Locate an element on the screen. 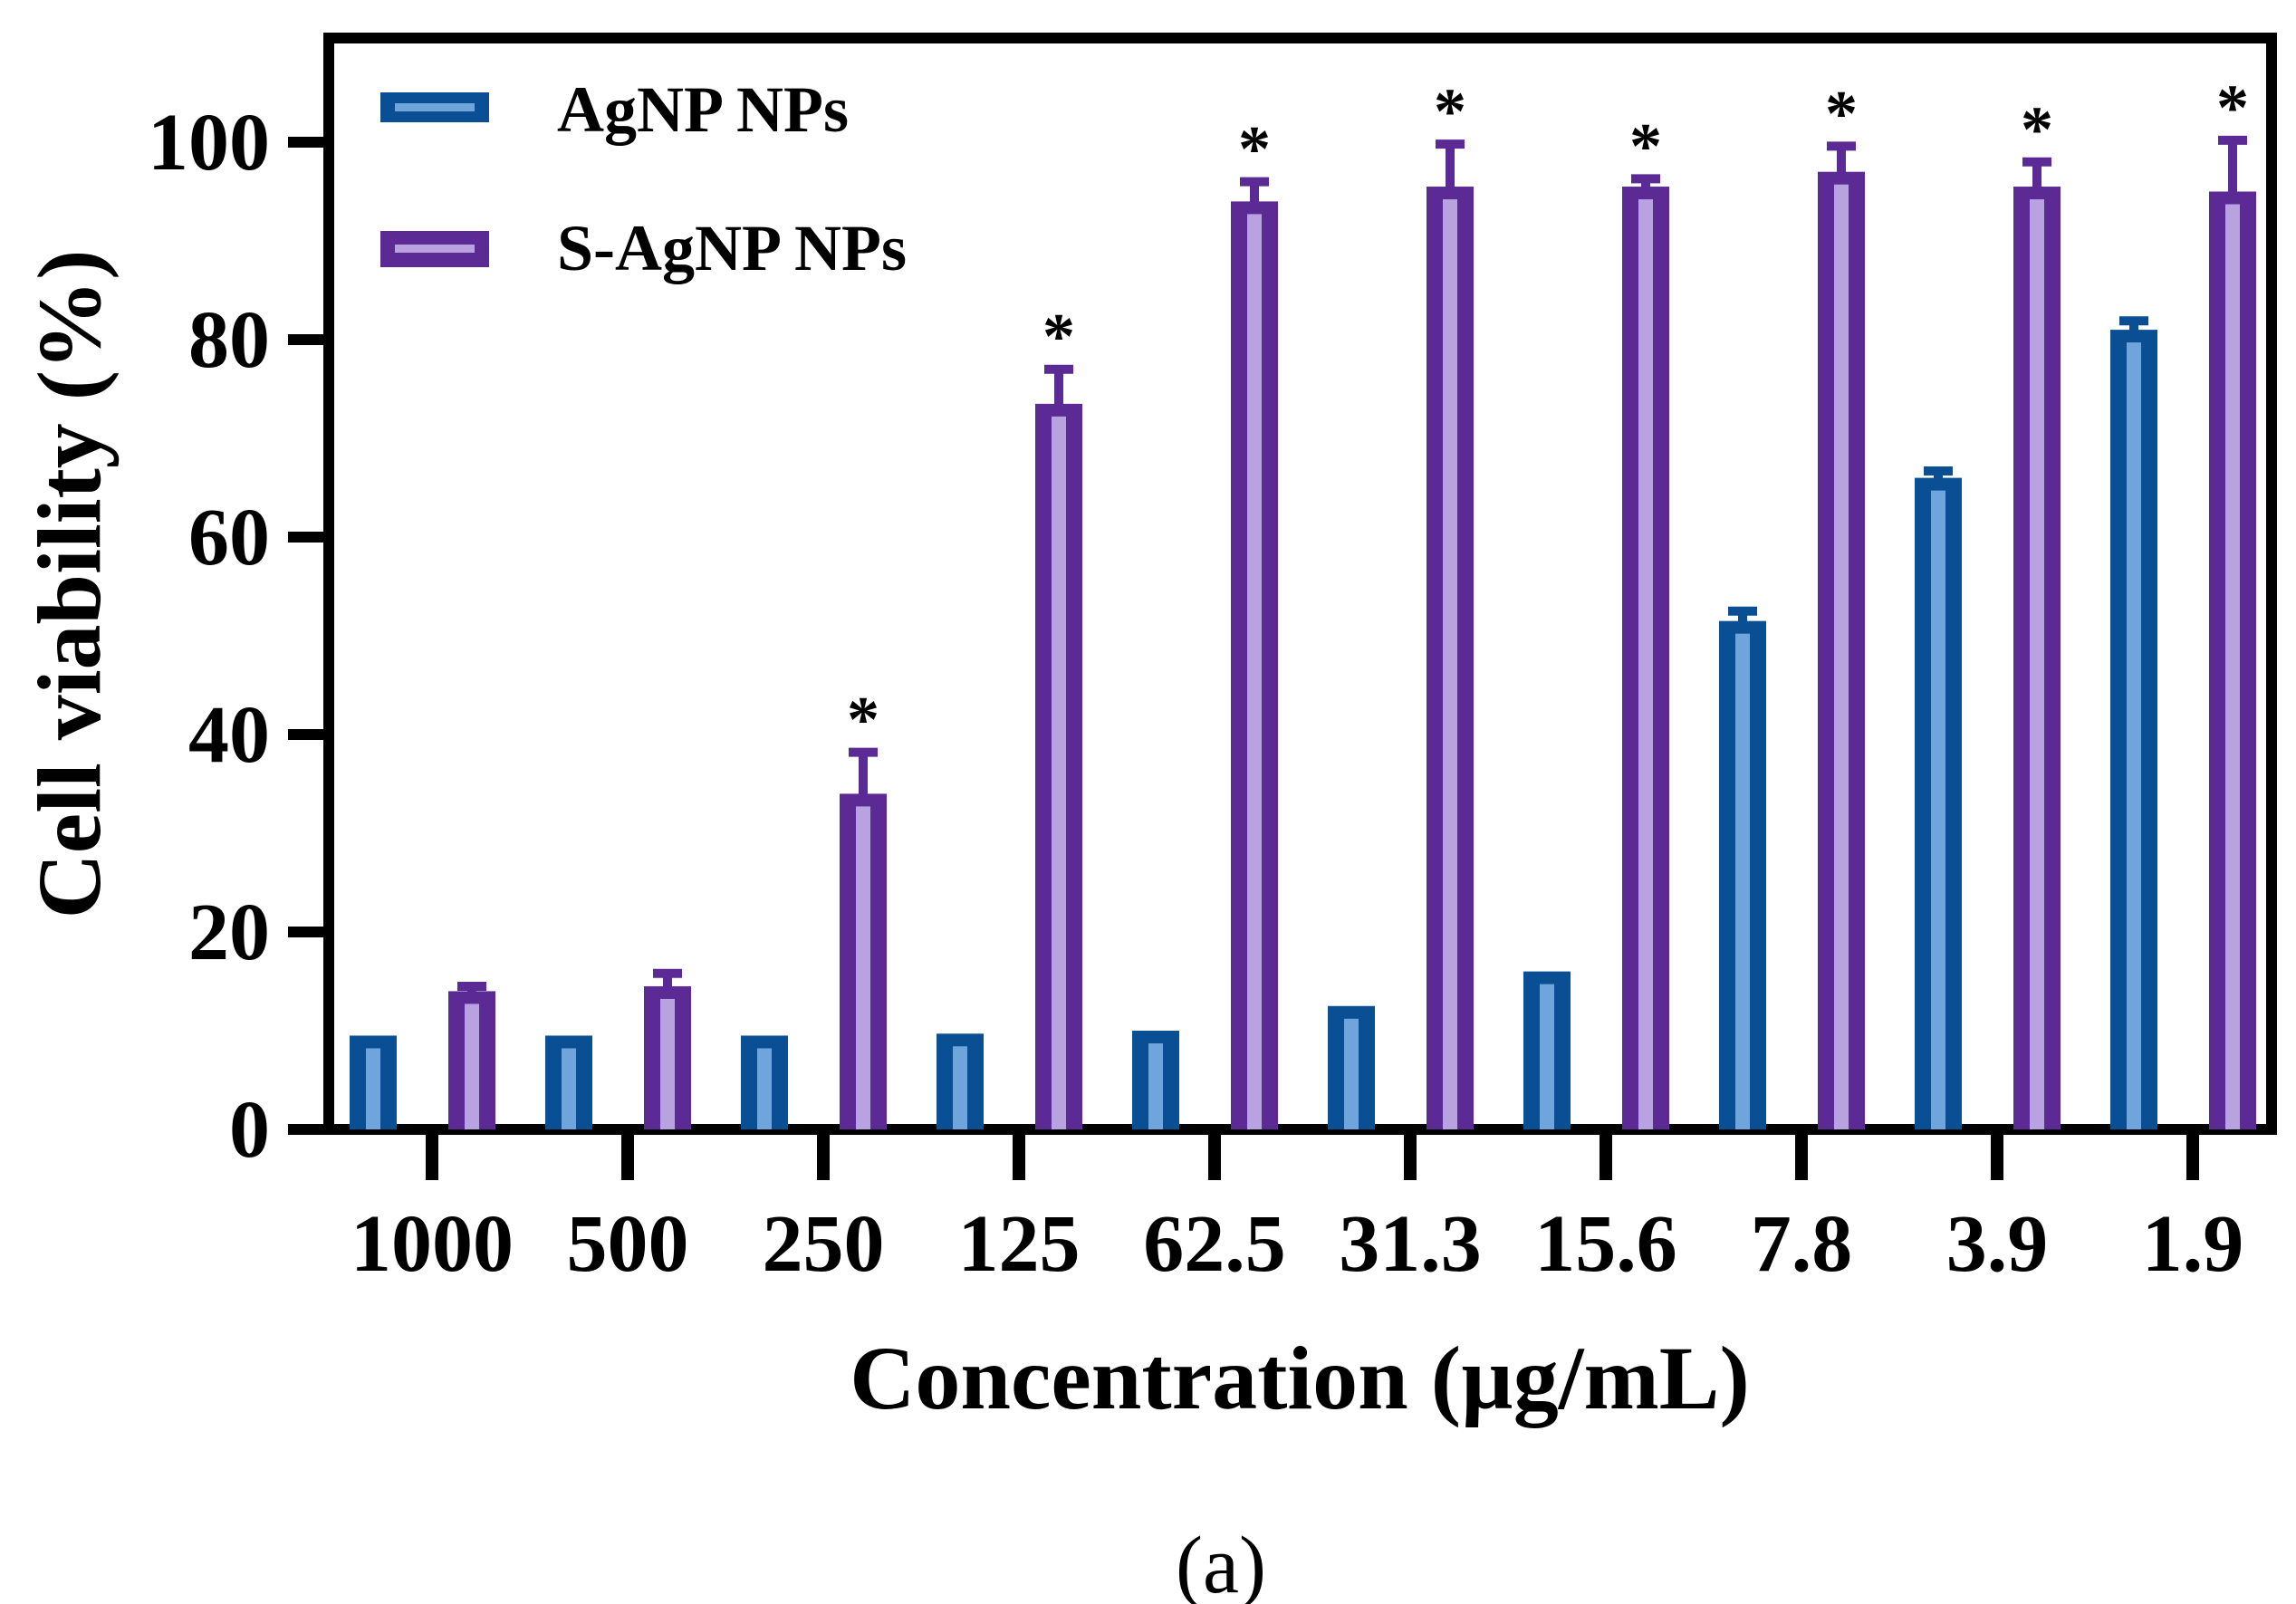 The height and width of the screenshot is (1604, 2296). panel-label: (a) is located at coordinates (1221, 1562).